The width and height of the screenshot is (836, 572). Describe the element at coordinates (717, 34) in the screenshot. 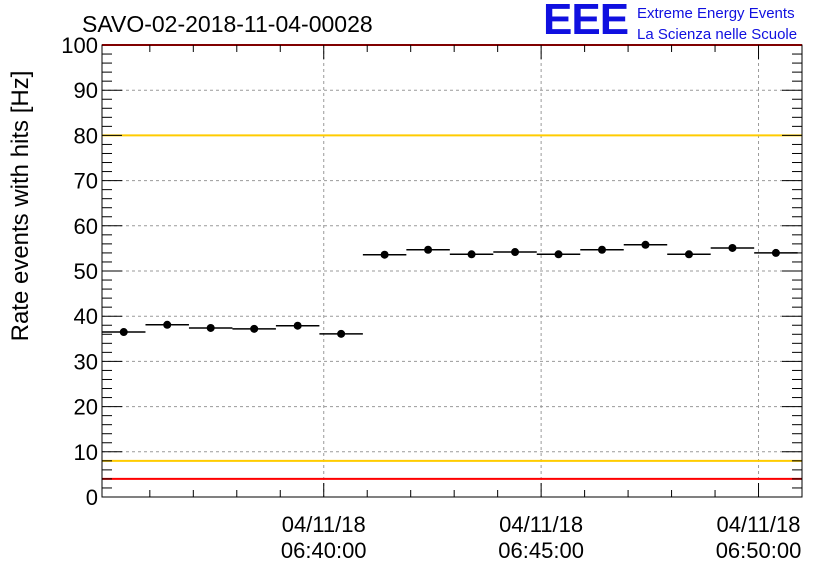

I see `logo-line-2: La Scienza nelle Scuole` at that location.